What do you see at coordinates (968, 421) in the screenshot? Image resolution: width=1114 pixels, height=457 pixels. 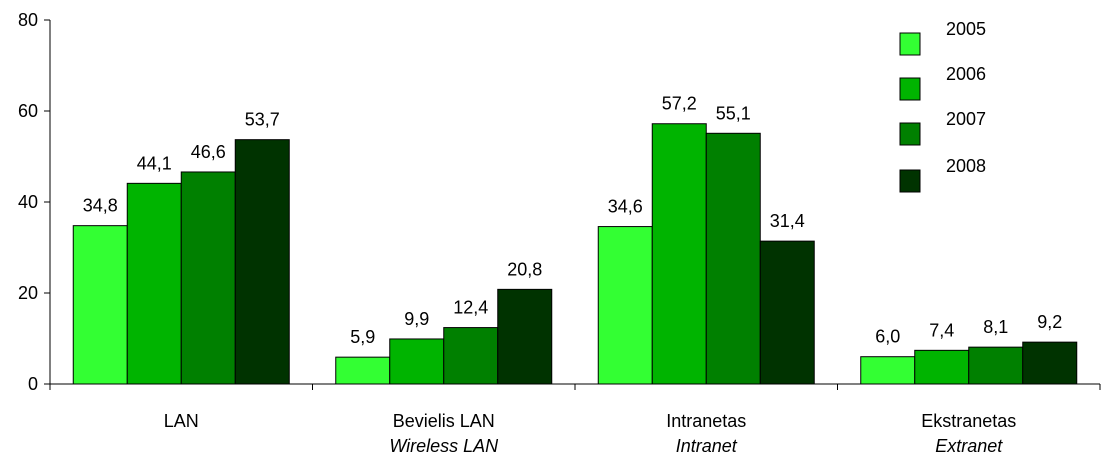 I see `category-label: Ekstranetas` at bounding box center [968, 421].